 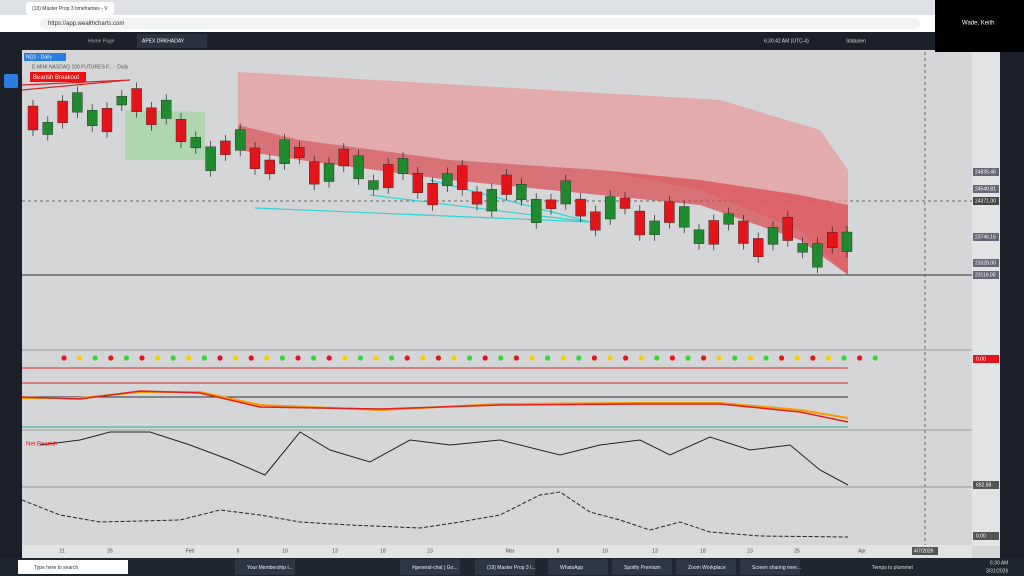 I want to click on symbol: NQ1 · Daily, so click(x=39, y=57).